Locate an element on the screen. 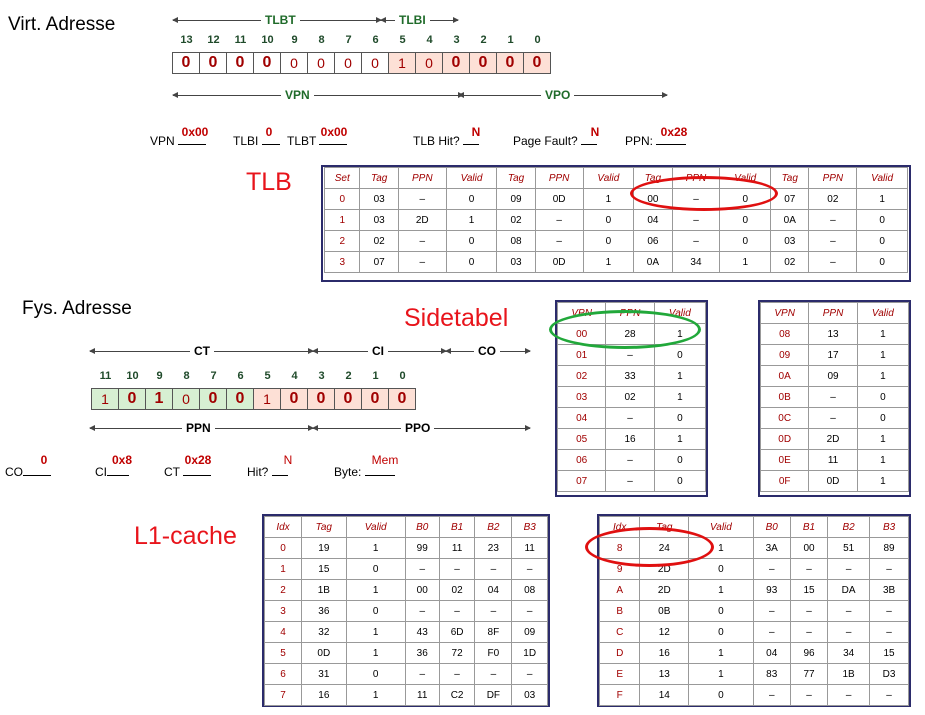  table-cell: 7 is located at coordinates (283, 695).